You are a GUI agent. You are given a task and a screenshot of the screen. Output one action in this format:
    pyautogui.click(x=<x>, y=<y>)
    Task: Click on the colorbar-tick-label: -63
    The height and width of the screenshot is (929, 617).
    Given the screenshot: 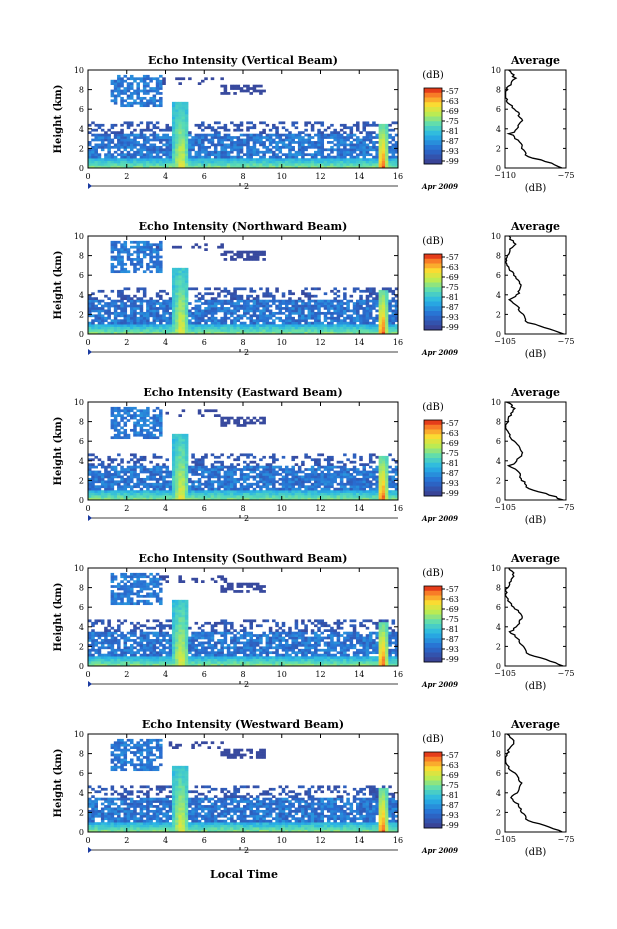 What is the action you would take?
    pyautogui.click(x=452, y=101)
    